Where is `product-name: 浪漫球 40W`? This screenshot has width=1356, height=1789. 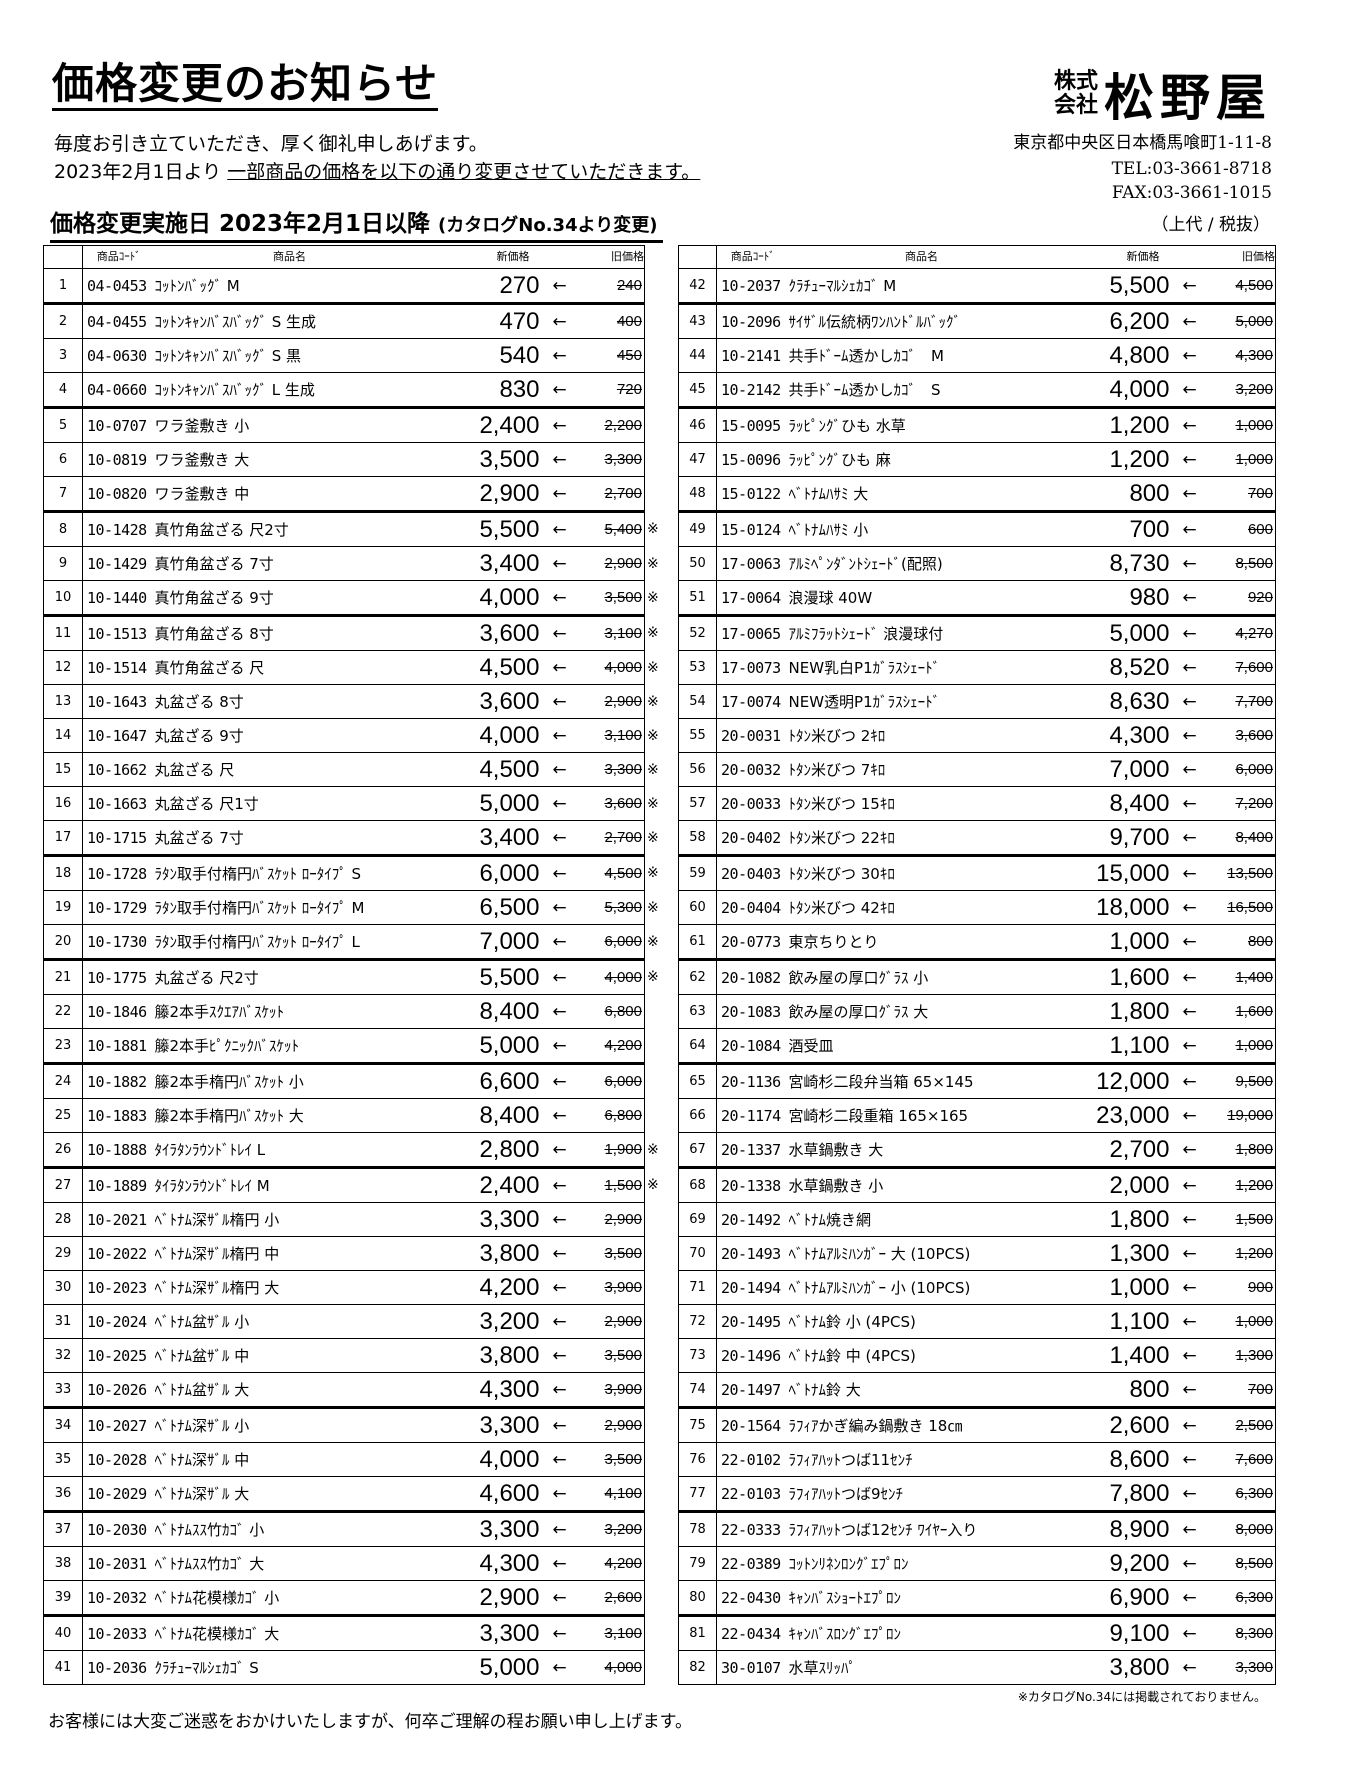 product-name: 浪漫球 40W is located at coordinates (921, 598).